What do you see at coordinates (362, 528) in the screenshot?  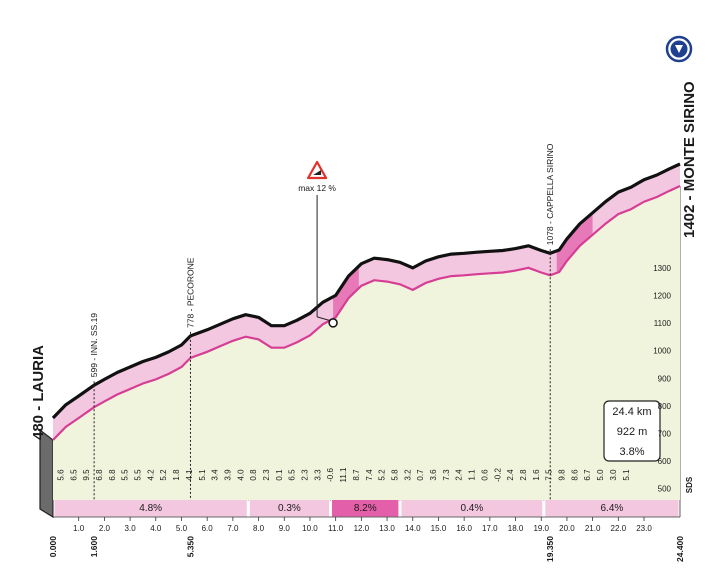 I see `km-tick-label: 12.0` at bounding box center [362, 528].